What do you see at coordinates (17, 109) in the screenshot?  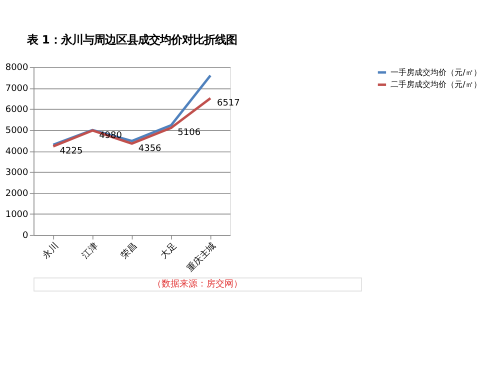 I see `y-tick-label: 6000` at bounding box center [17, 109].